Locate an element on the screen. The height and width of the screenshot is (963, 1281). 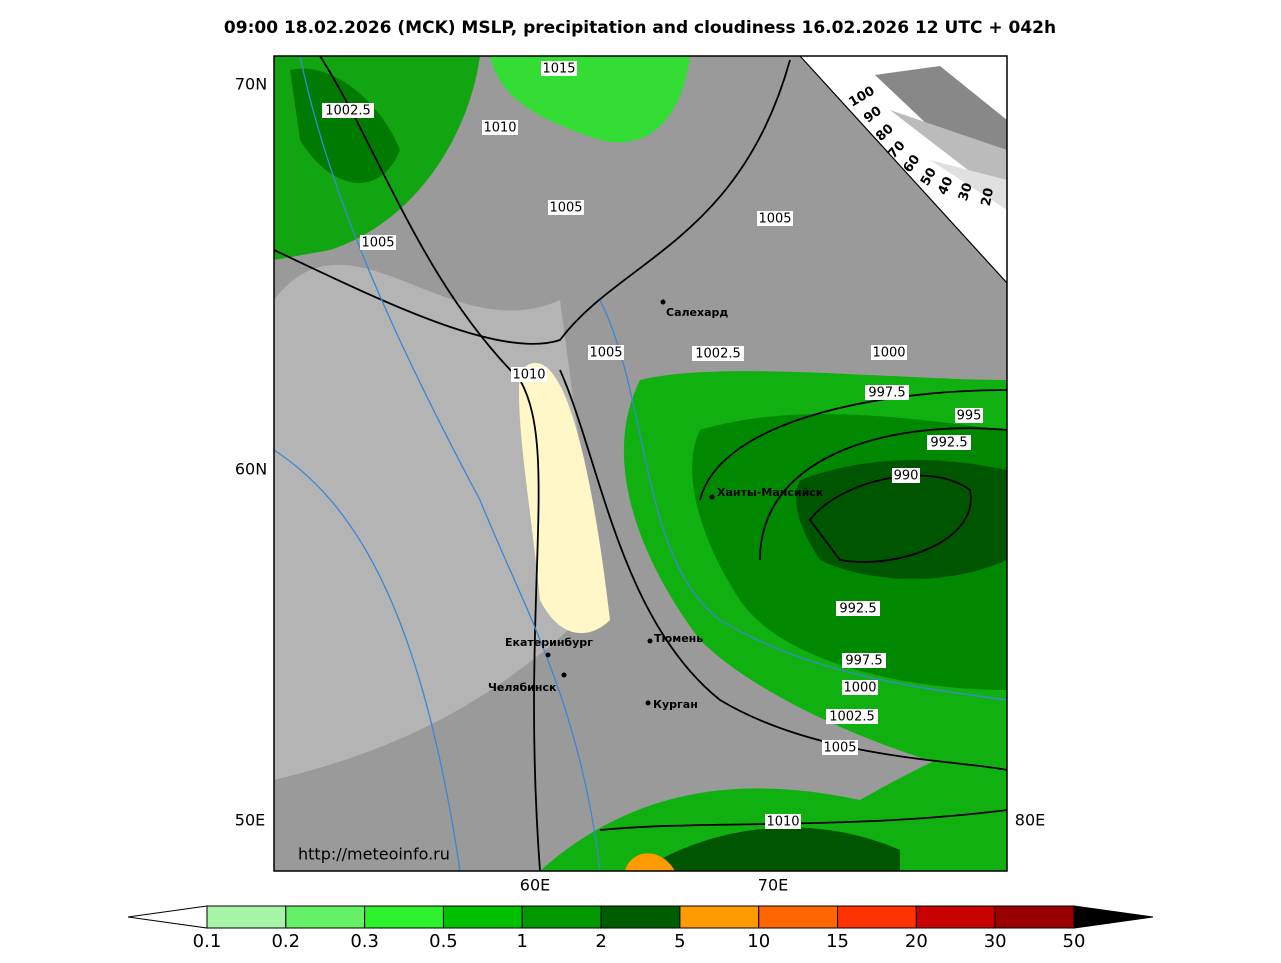
lat-label: 70N is located at coordinates (251, 84).